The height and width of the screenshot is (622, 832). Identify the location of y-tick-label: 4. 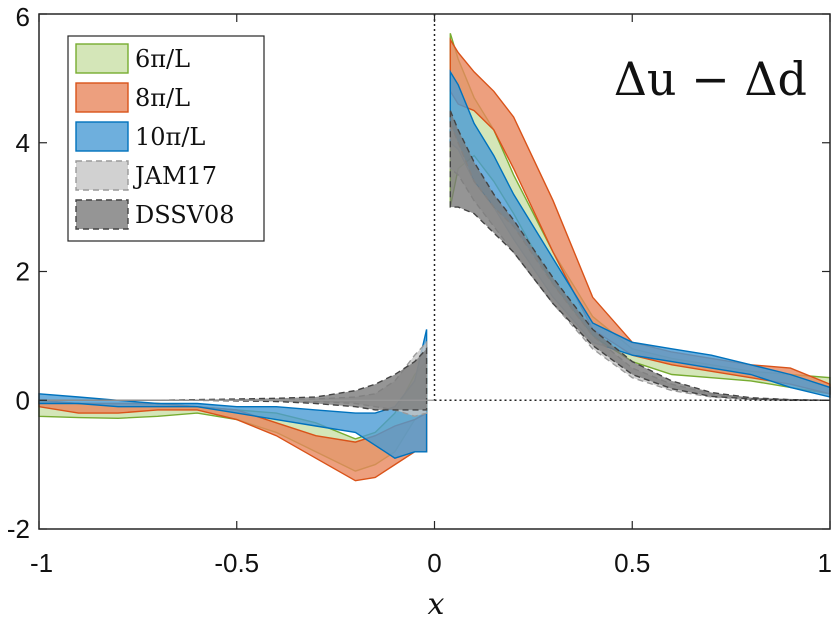
(23, 143).